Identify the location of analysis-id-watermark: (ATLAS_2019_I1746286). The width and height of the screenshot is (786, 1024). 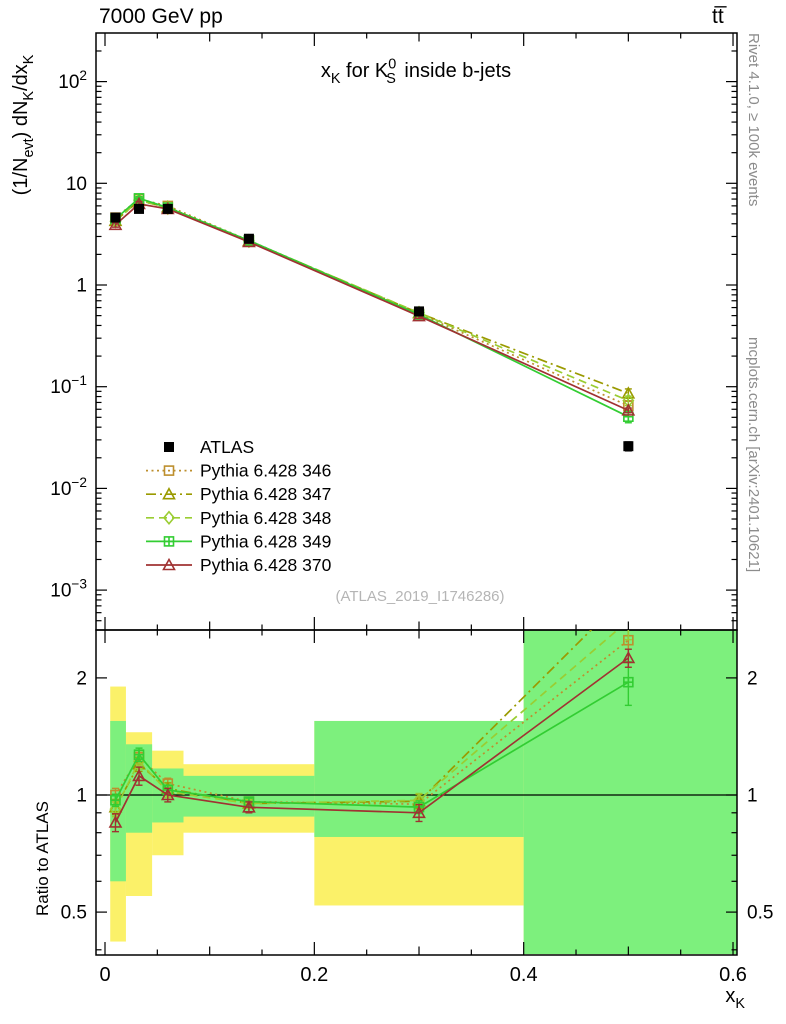
(420, 596).